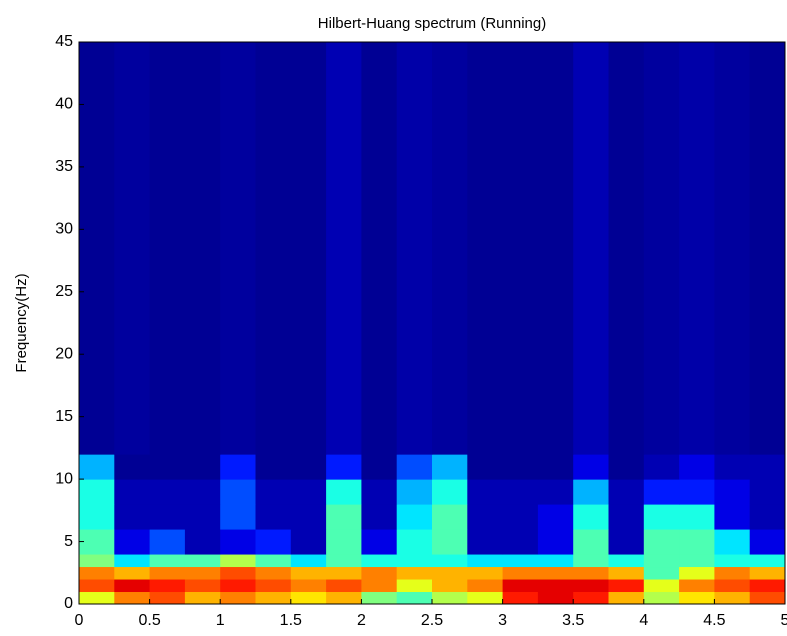 This screenshot has height=636, width=787. What do you see at coordinates (68, 541) in the screenshot?
I see `y-tick-label: 5` at bounding box center [68, 541].